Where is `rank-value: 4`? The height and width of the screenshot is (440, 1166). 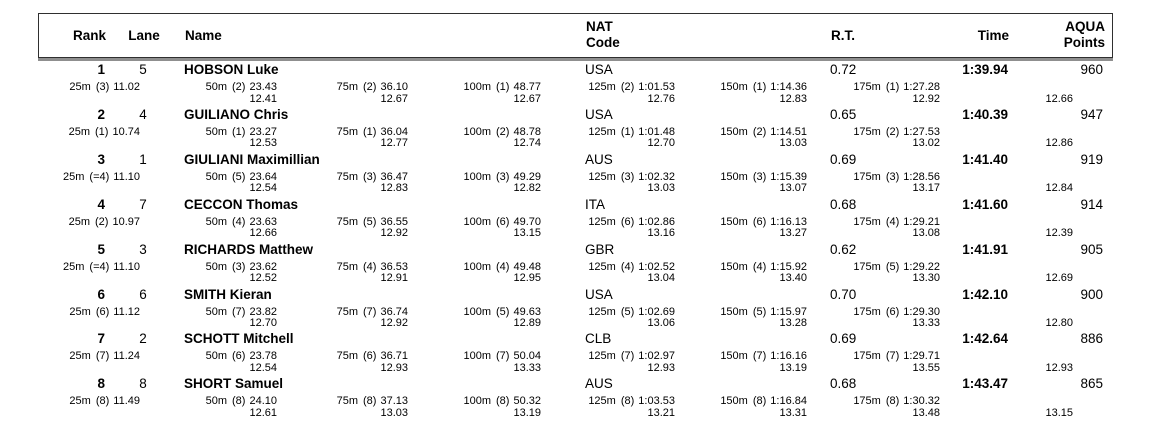 rank-value: 4 is located at coordinates (101, 204).